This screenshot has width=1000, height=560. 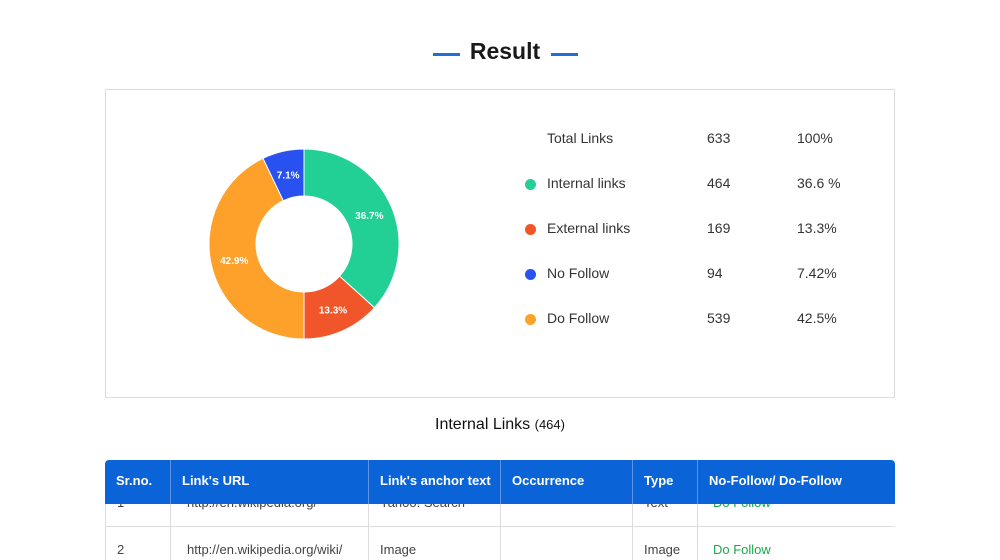 I want to click on slice-label: 36.7%, so click(x=369, y=216).